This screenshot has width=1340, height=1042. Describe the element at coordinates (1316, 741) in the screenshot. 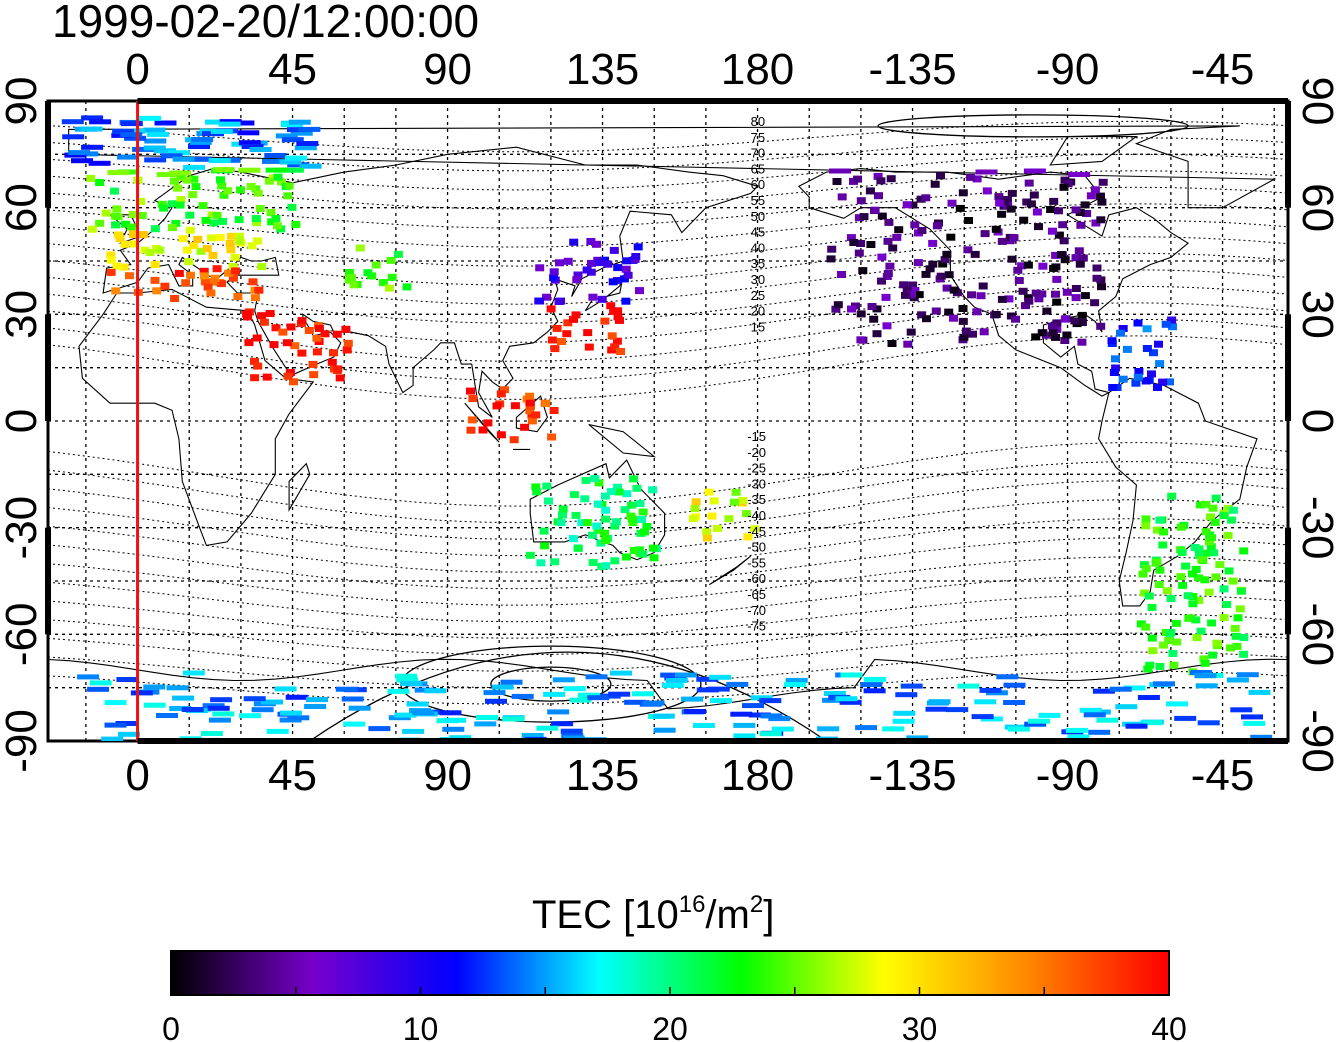

I see `lat-tick-label-right: -90` at that location.